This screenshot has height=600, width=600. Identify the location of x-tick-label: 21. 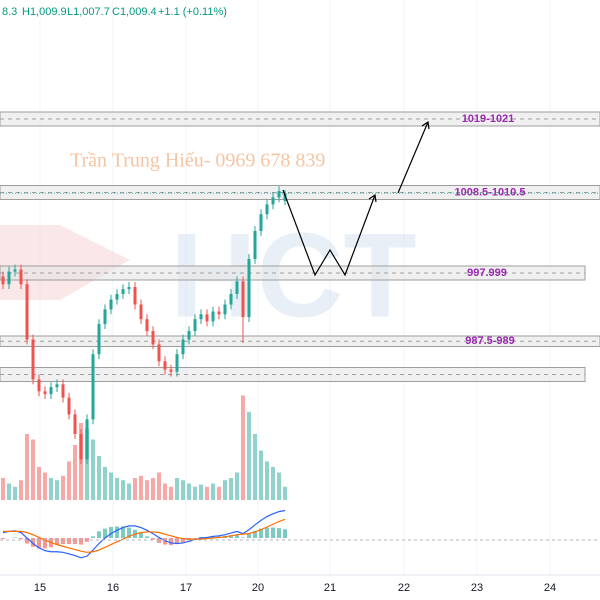
(330, 588).